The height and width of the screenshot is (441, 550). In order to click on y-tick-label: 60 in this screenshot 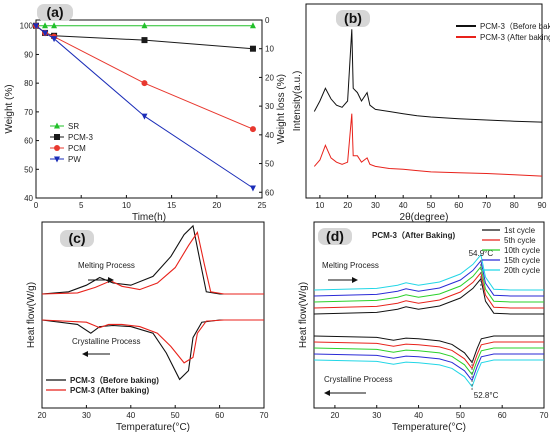, I will do `click(28, 141)`.